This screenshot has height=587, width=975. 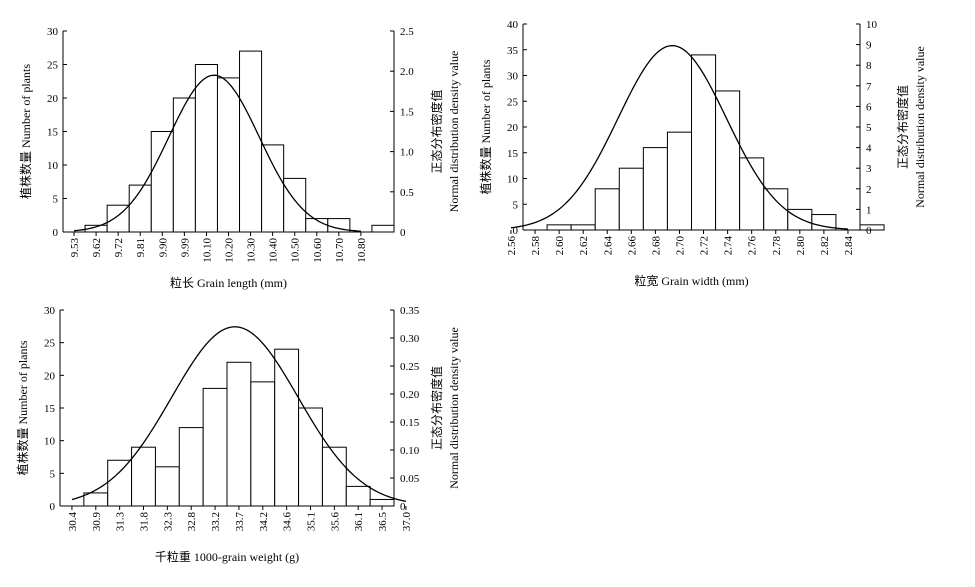 What do you see at coordinates (608, 246) in the screenshot?
I see `x-tick-label: 2.64` at bounding box center [608, 246].